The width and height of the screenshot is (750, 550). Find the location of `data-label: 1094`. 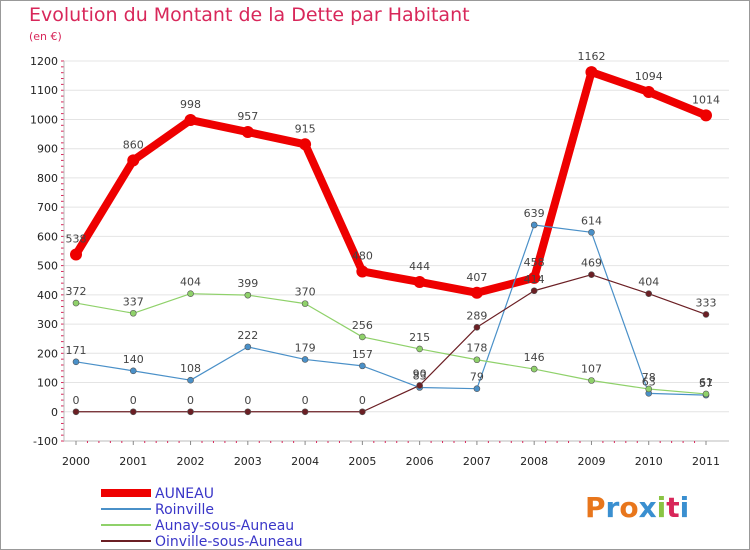

data-label: 1094 is located at coordinates (649, 76).